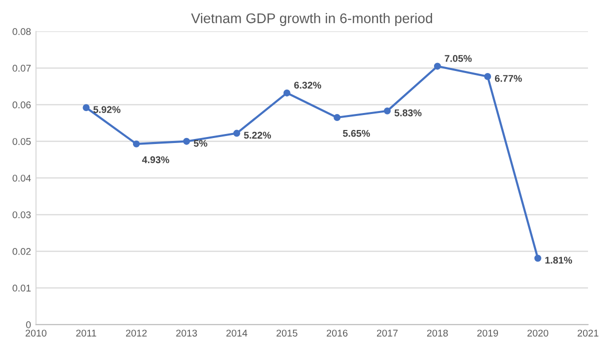 This screenshot has height=349, width=600. Describe the element at coordinates (237, 333) in the screenshot. I see `x-tick-label: 2014` at that location.